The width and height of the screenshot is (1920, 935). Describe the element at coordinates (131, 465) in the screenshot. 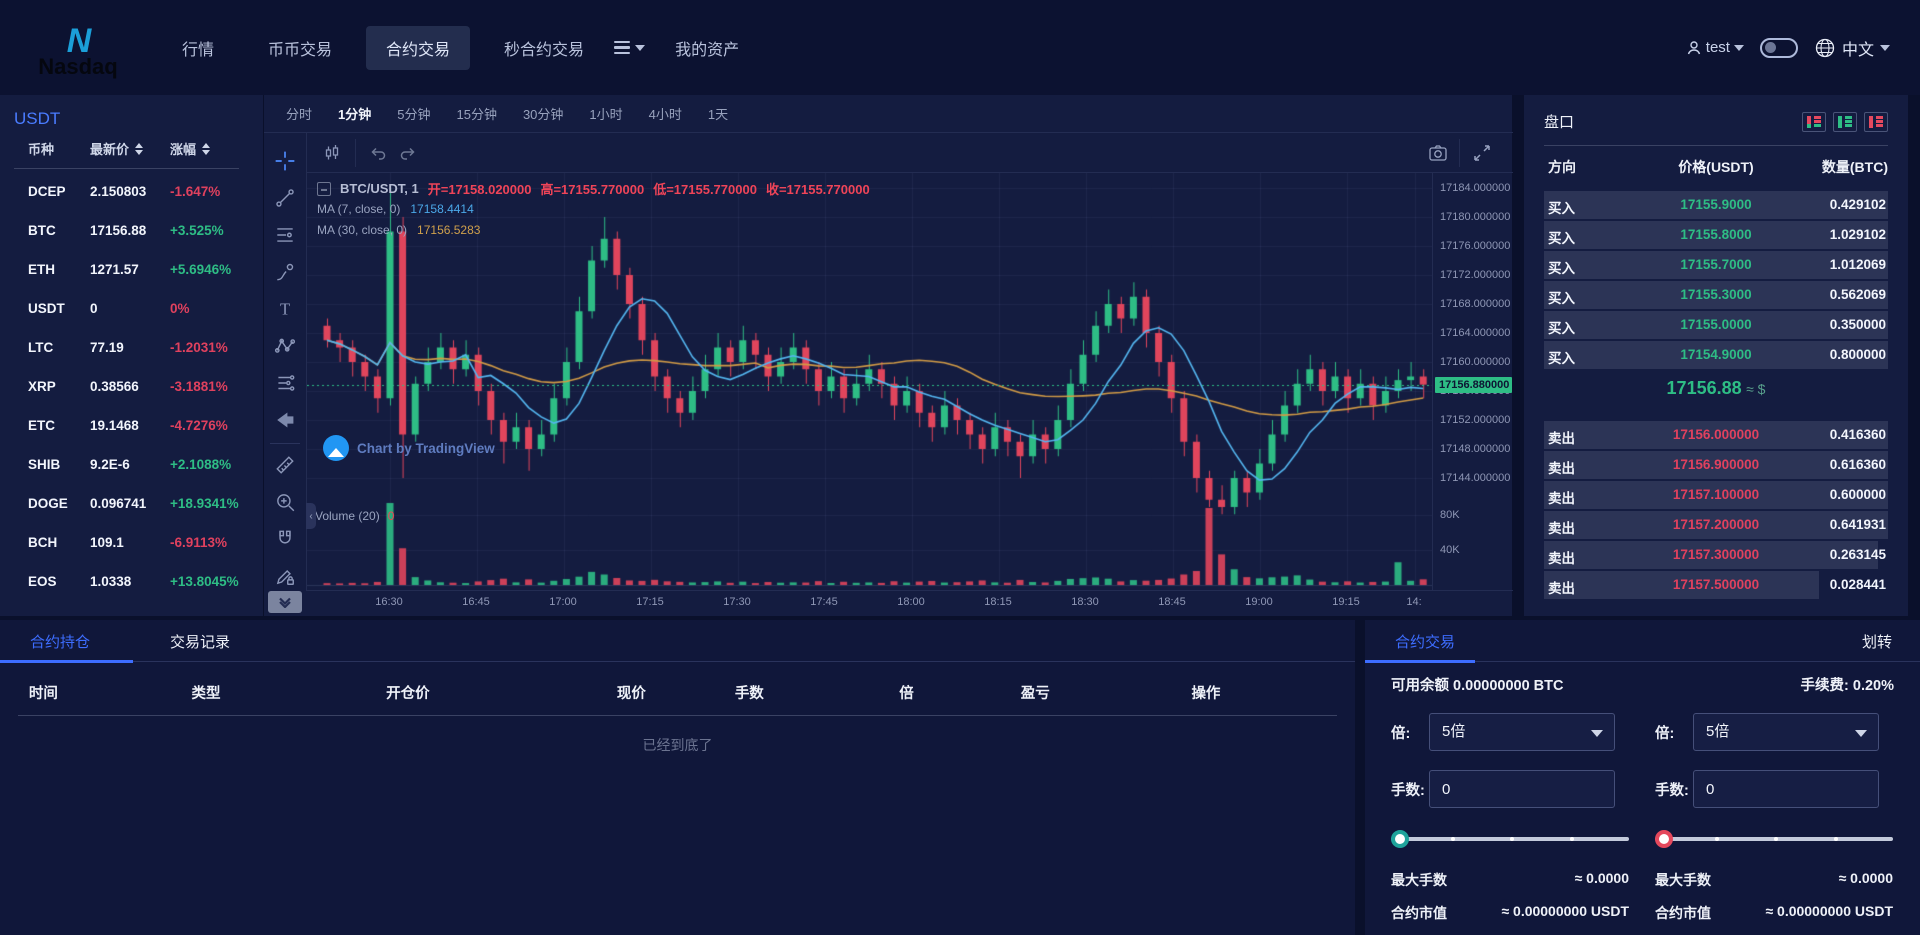

I see `market-row-SHIB: SHIB 9.2E-6 +2.1088%` at that location.